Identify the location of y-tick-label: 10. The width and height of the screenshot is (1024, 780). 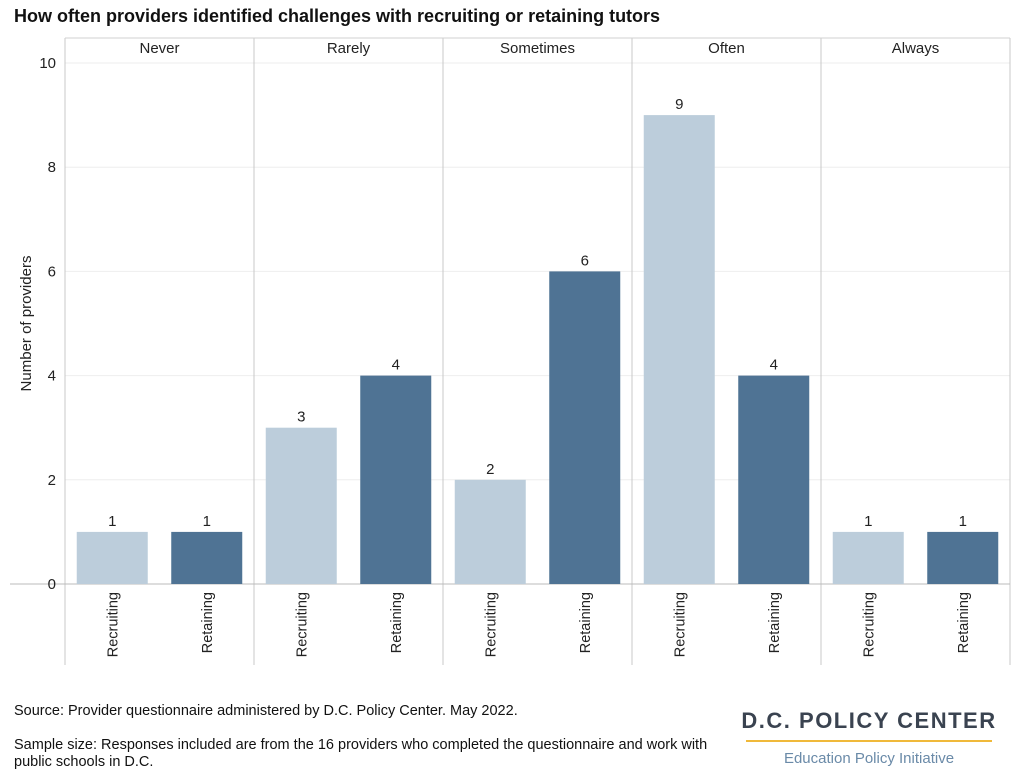
(47, 63).